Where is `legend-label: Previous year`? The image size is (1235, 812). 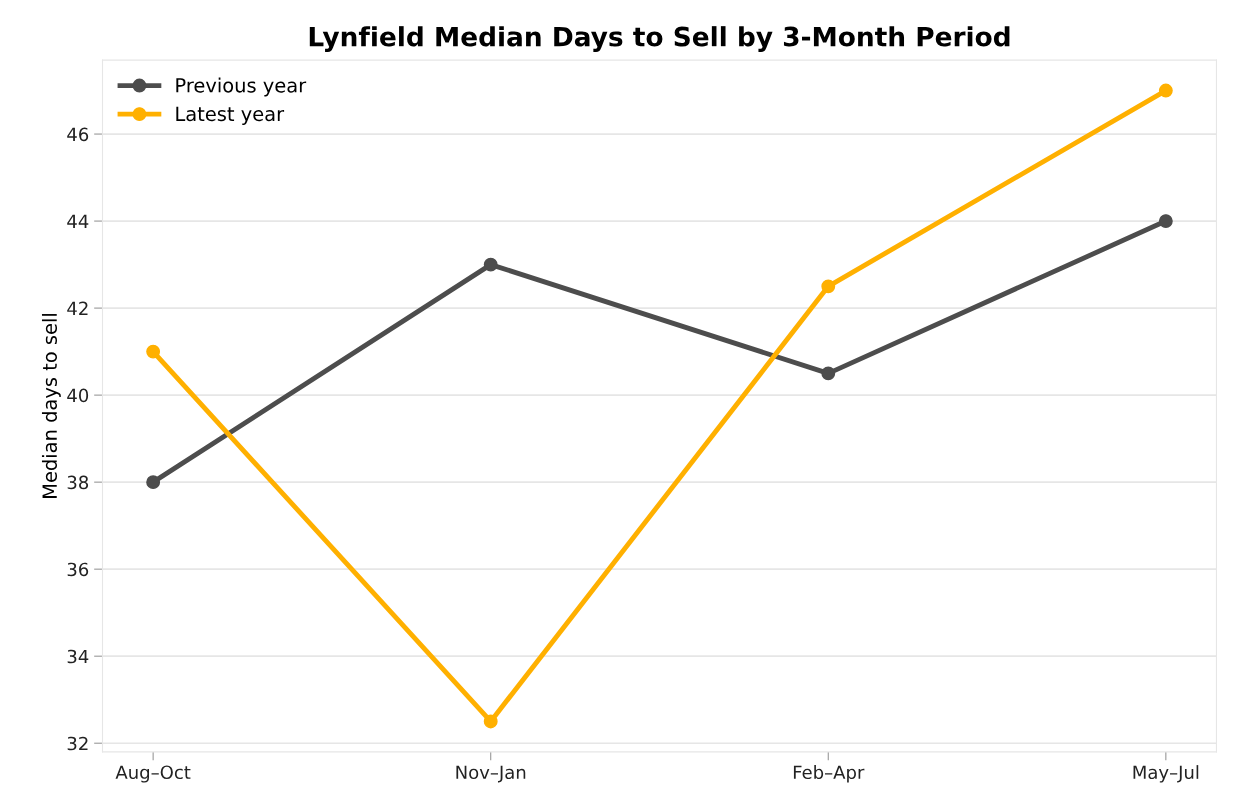
legend-label: Previous year is located at coordinates (241, 87).